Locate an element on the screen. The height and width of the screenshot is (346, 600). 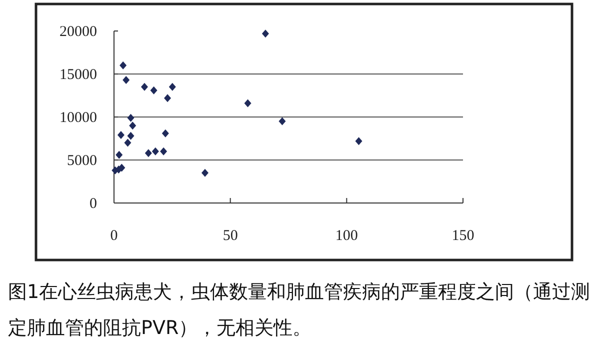
y-tick-label: 0 is located at coordinates (93, 204).